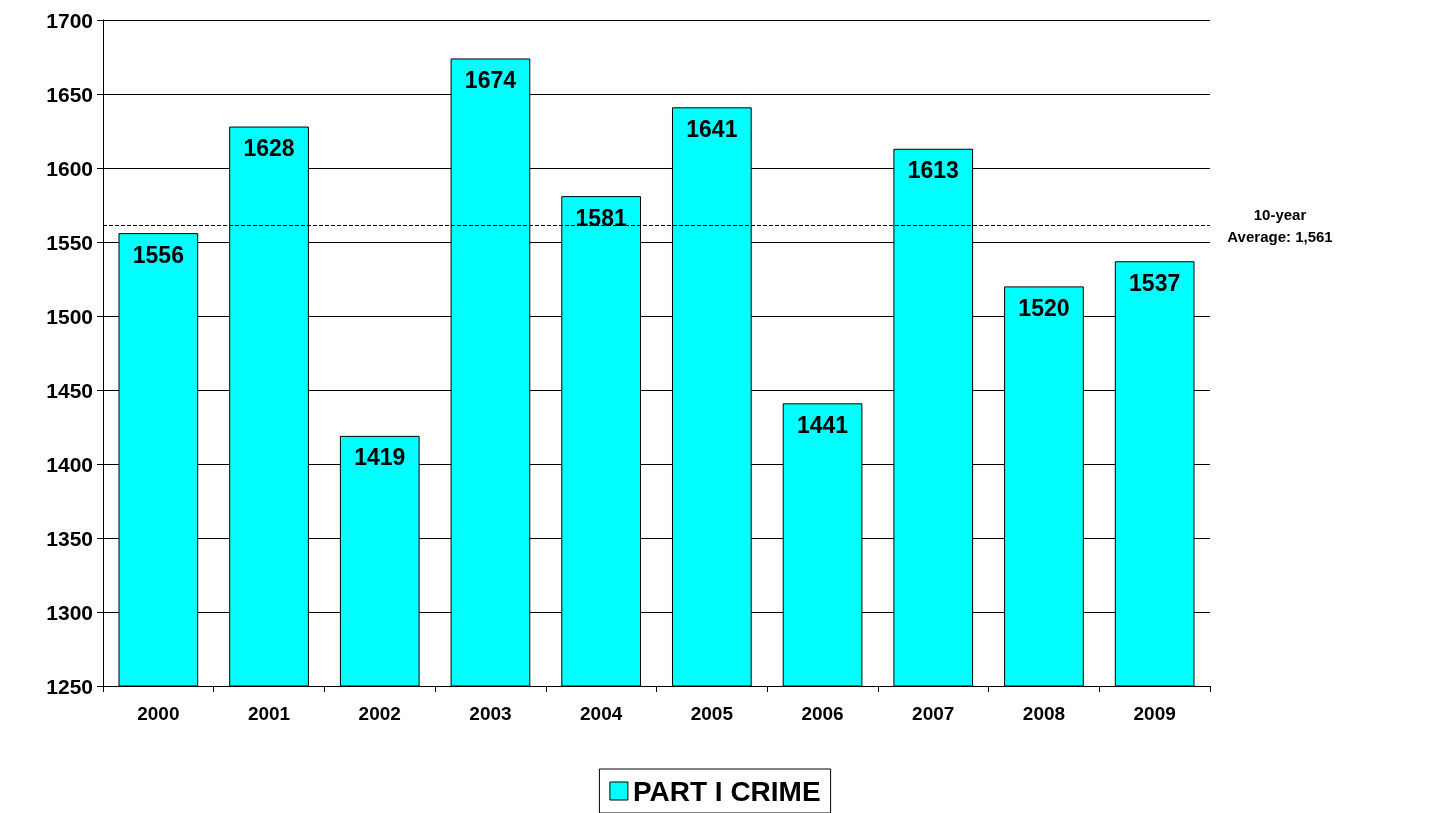  I want to click on x-tick-label: 2007, so click(933, 713).